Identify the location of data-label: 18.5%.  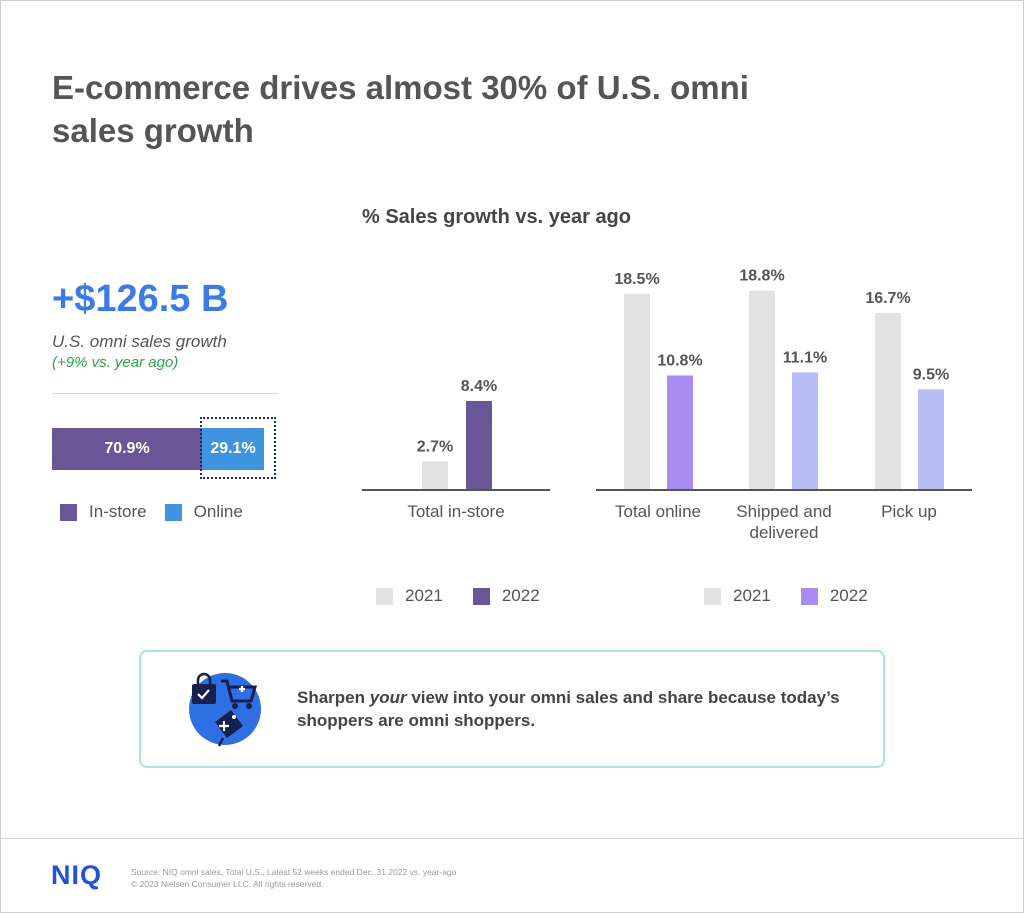
(636, 279).